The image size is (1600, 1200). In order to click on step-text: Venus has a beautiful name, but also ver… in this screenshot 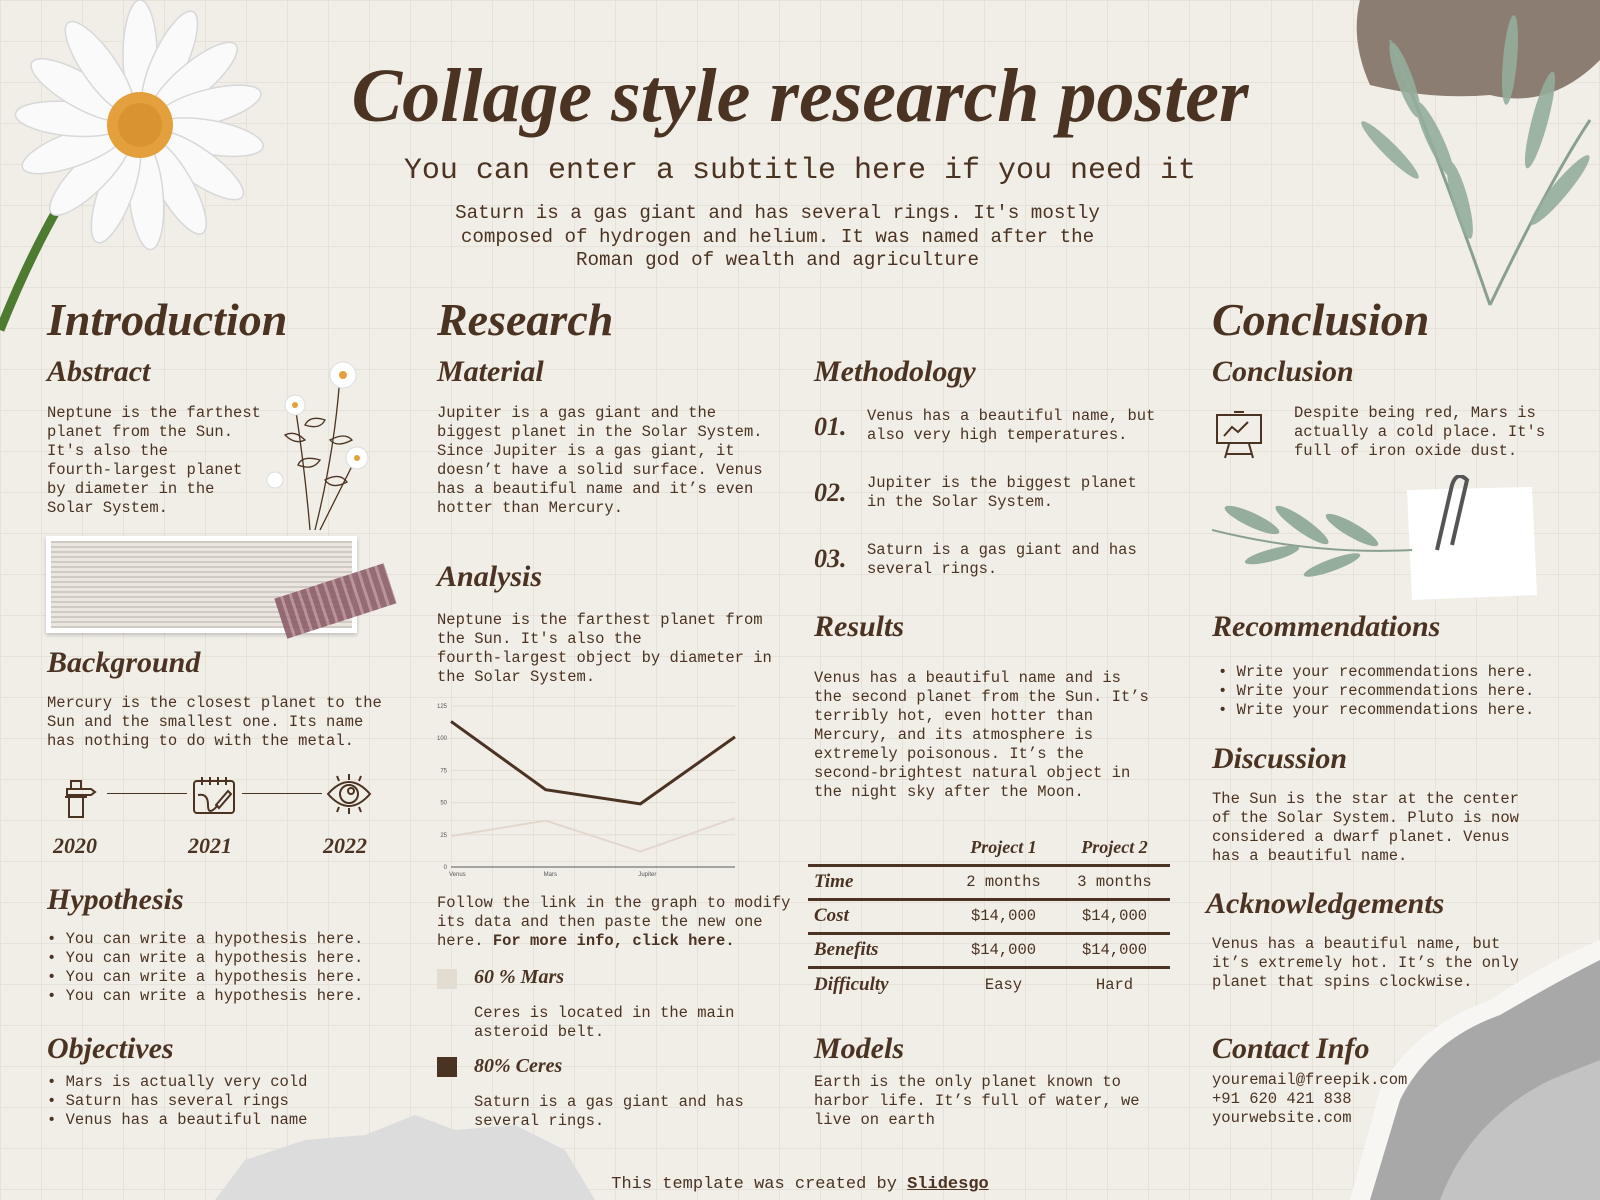, I will do `click(1011, 425)`.